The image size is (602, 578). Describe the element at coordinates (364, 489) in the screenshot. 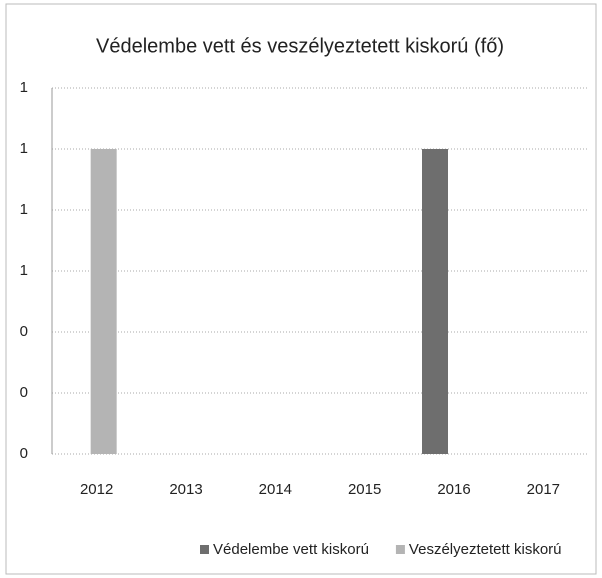

I see `x-tick-label: 2015` at that location.